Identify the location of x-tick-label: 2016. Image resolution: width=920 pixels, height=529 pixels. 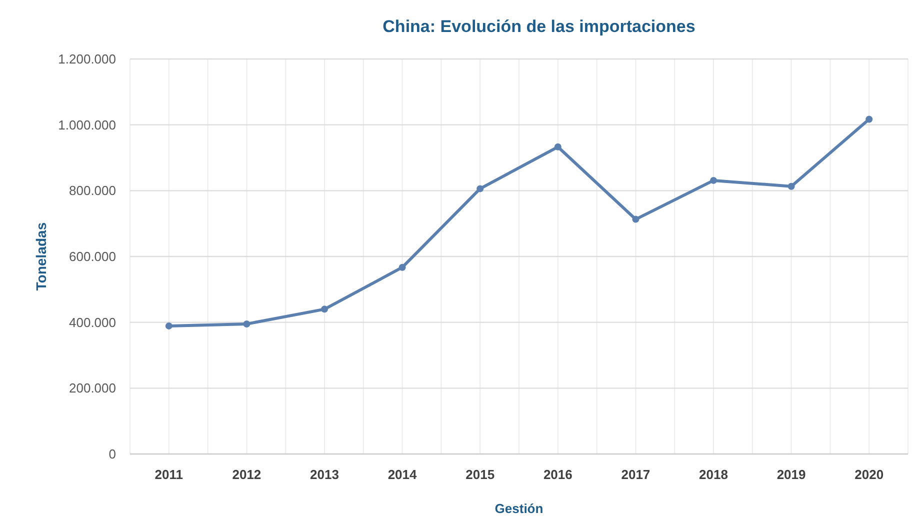
(557, 474).